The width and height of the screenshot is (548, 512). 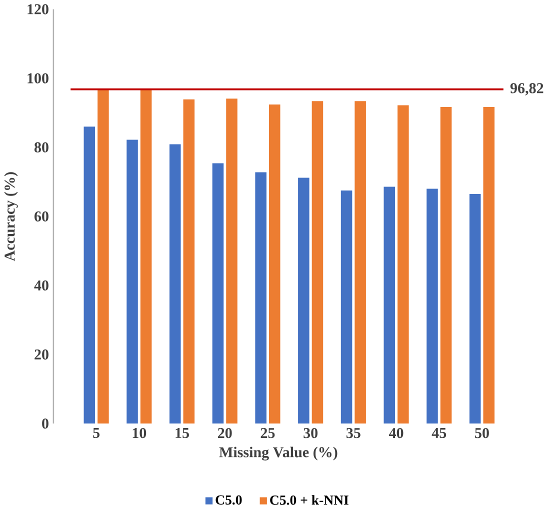 What do you see at coordinates (229, 500) in the screenshot?
I see `legend-label: C5.0` at bounding box center [229, 500].